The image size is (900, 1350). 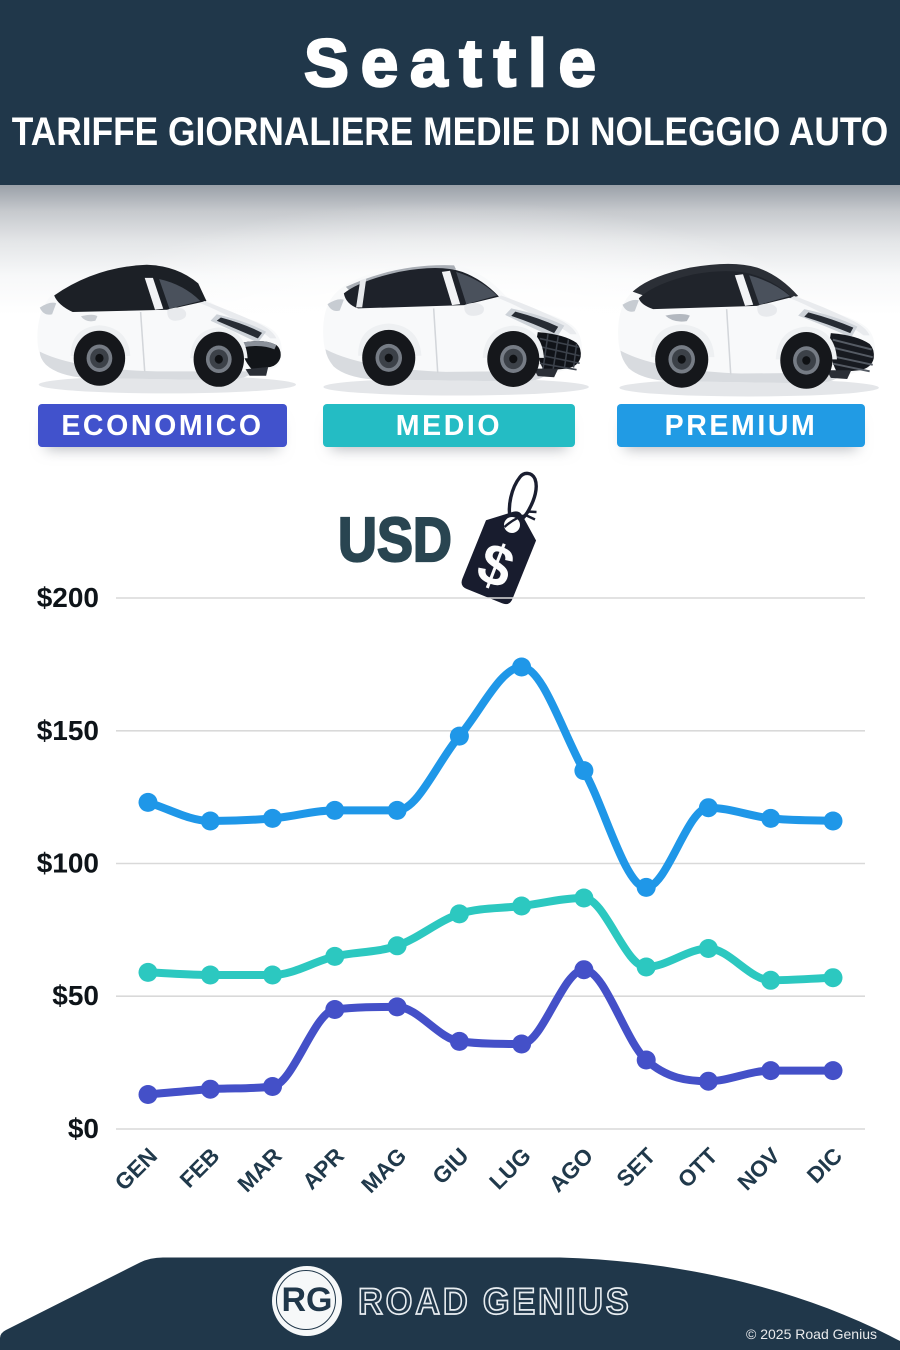 What do you see at coordinates (759, 1169) in the screenshot?
I see `svg-text: NOV` at bounding box center [759, 1169].